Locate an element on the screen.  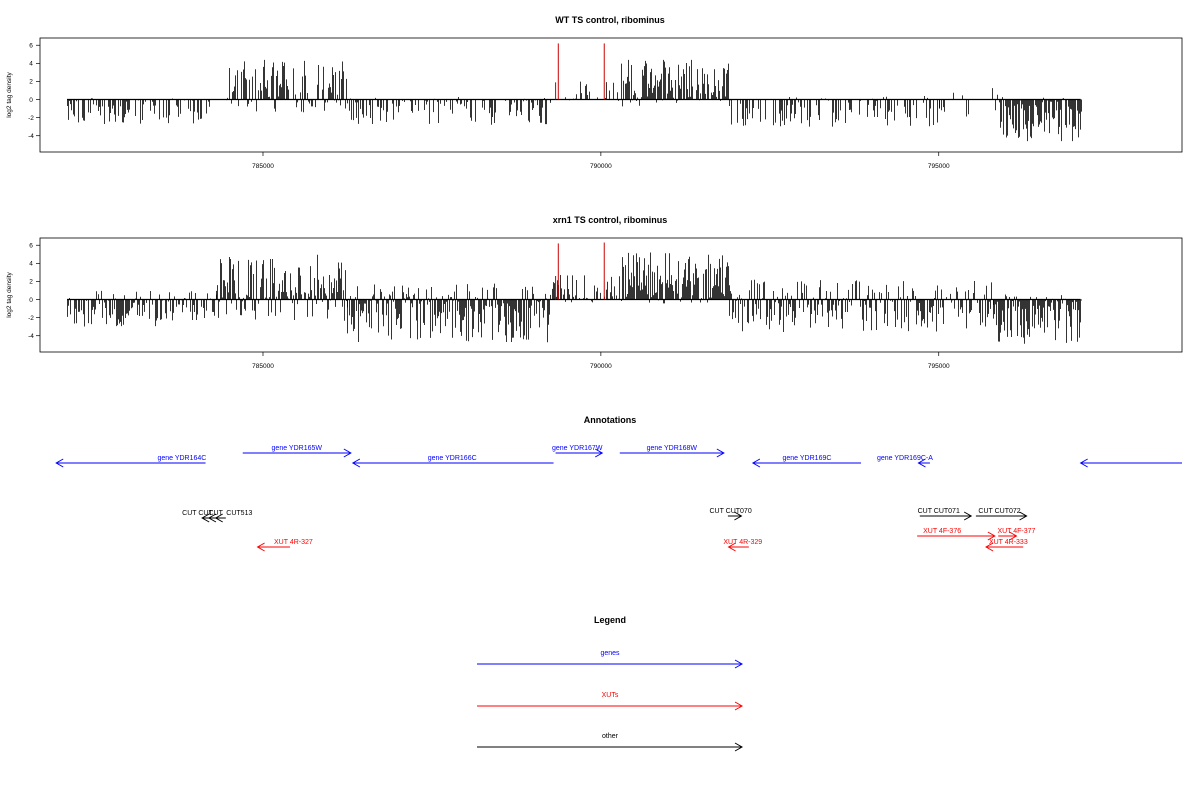
annotation-label: XUT 4F-377 is located at coordinates (1016, 531).